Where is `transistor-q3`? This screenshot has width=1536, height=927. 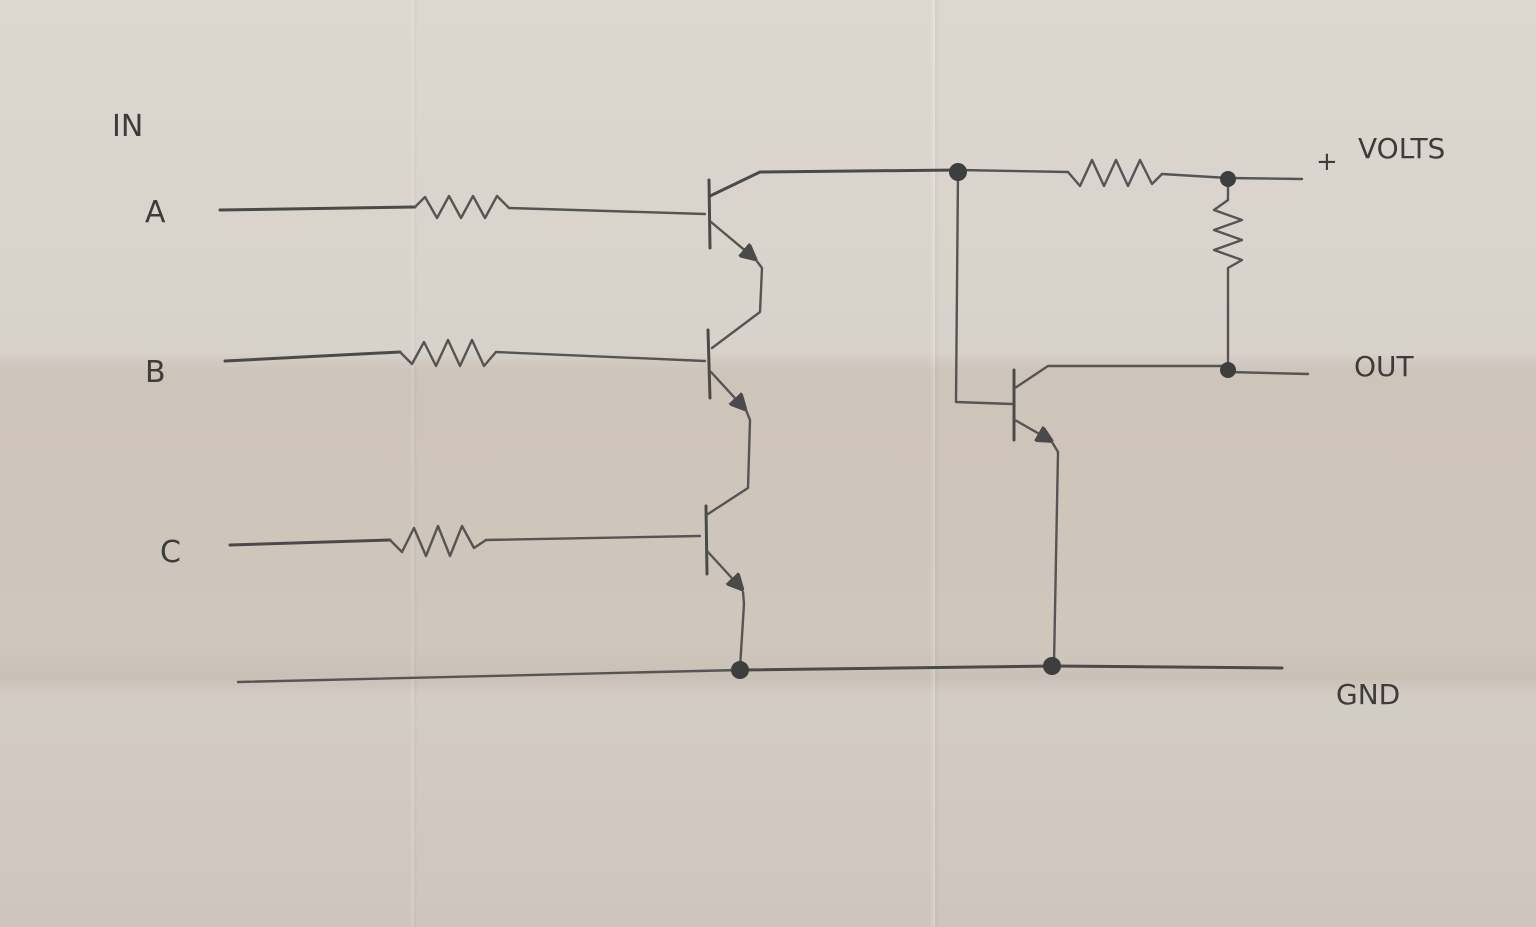
transistor-q3 is located at coordinates (725, 587).